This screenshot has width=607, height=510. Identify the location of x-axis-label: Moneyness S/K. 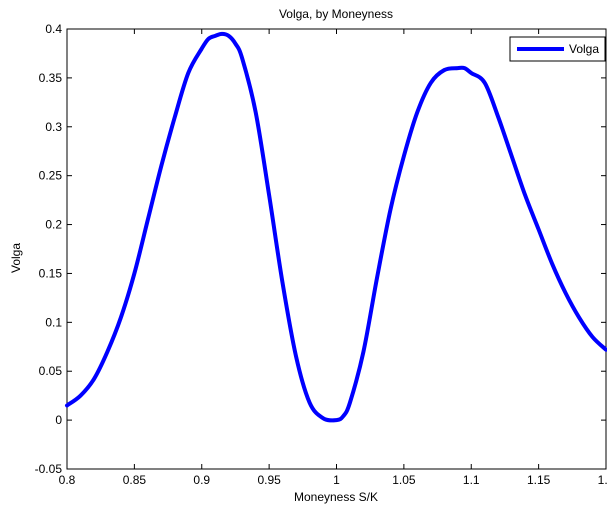
(336, 497).